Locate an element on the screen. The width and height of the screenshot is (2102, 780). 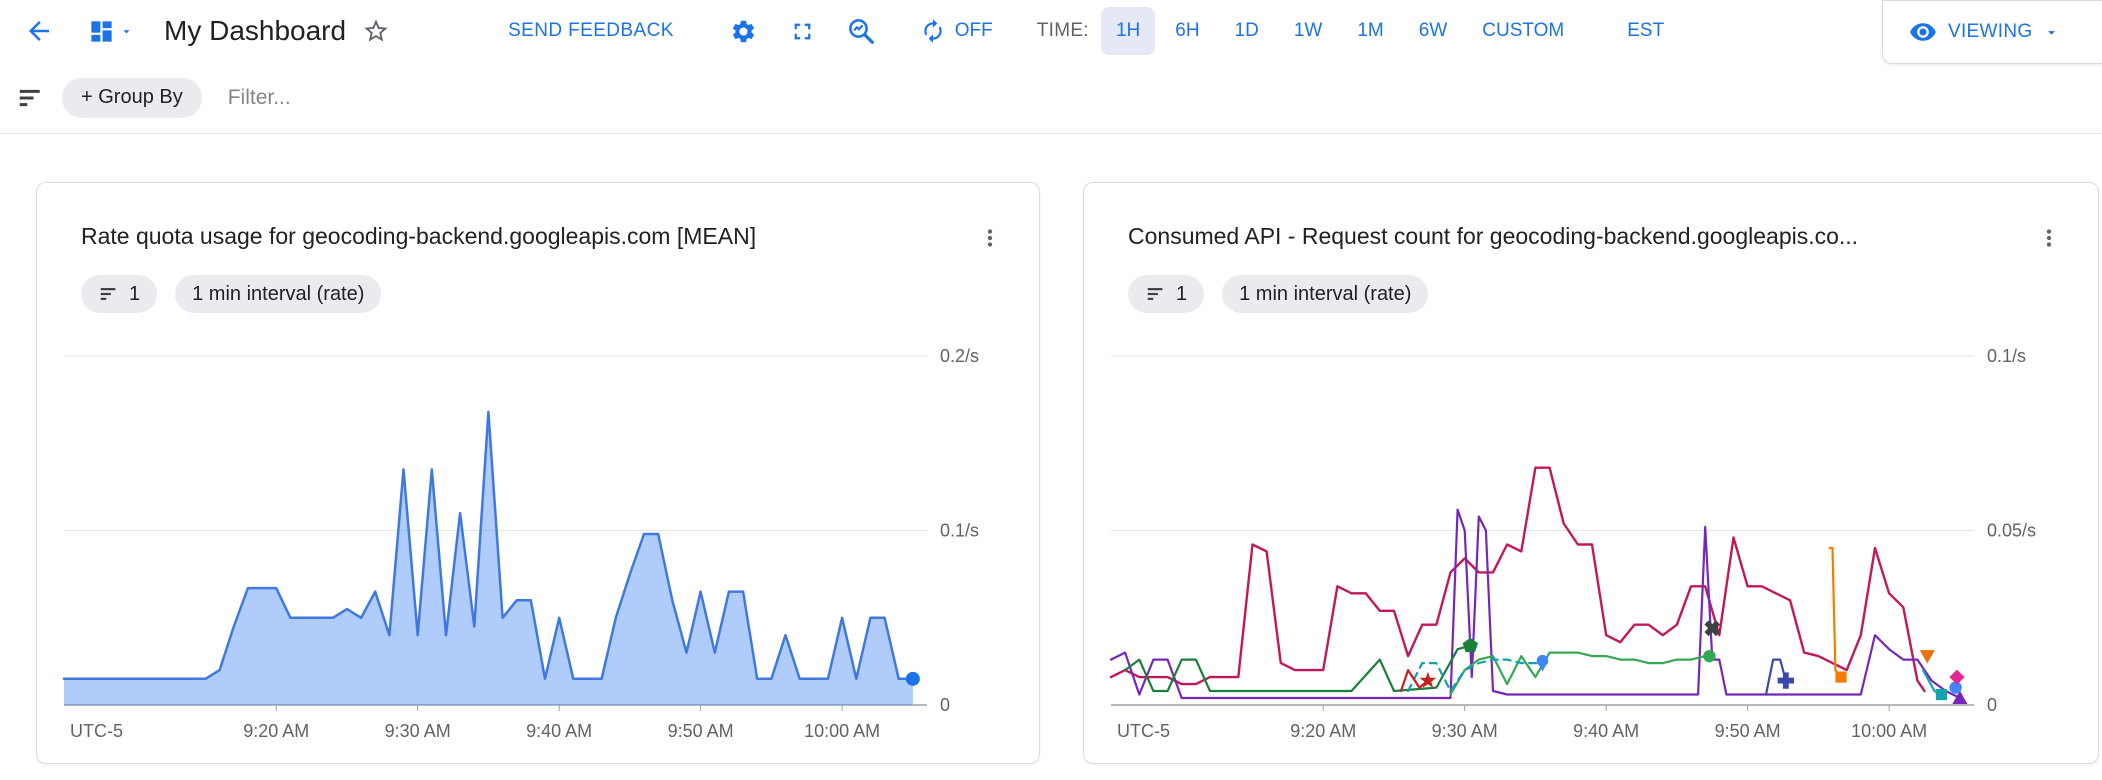
time-range-group: 1H 6H 1D 1W 1M 6W CUSTOM is located at coordinates (1339, 31).